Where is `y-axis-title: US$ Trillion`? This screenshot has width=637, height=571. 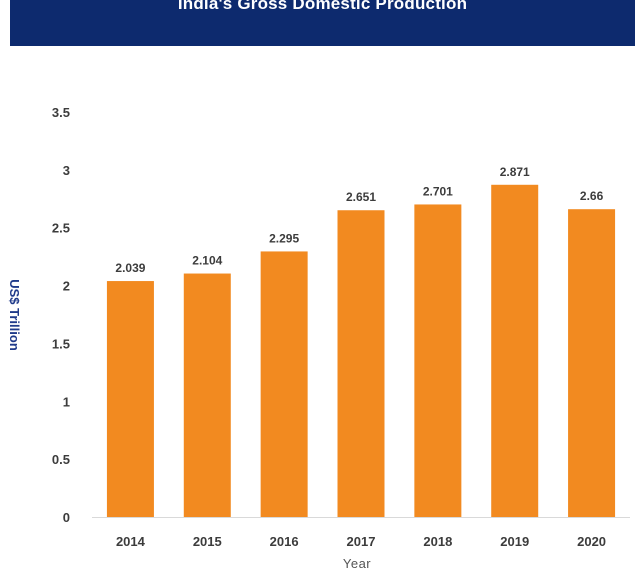
y-axis-title: US$ Trillion is located at coordinates (14, 315).